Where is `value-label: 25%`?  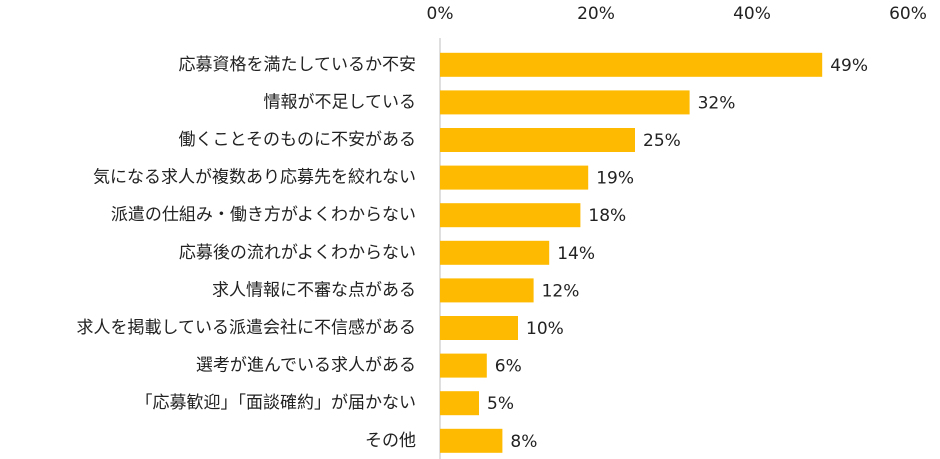
value-label: 25% is located at coordinates (662, 141).